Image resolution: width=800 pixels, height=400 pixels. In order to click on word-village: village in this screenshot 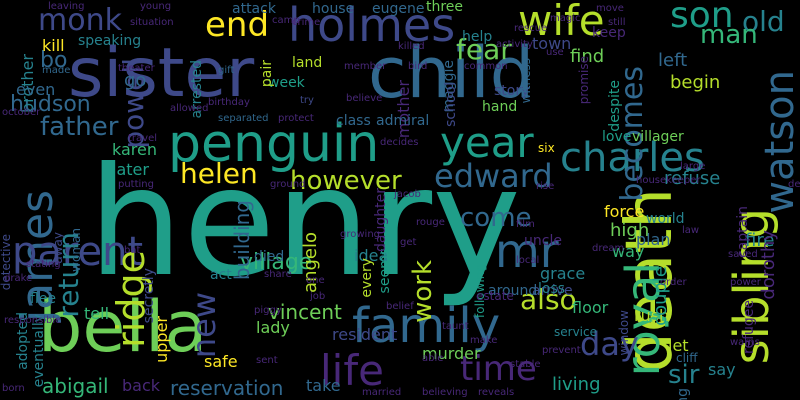, I will do `click(276, 262)`.